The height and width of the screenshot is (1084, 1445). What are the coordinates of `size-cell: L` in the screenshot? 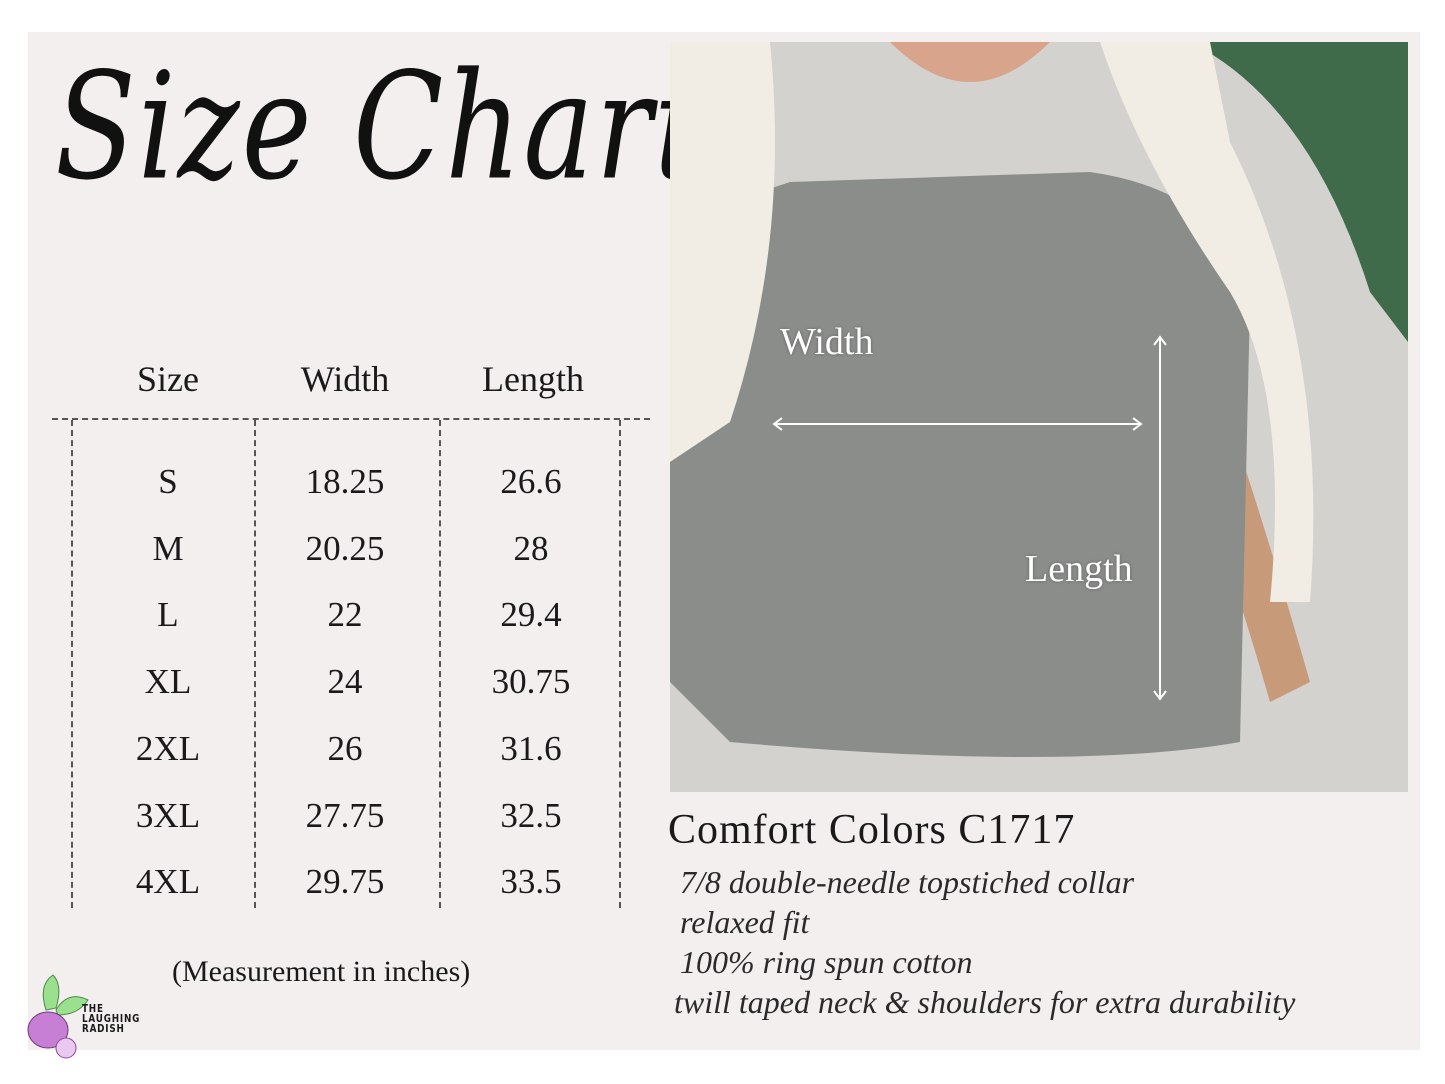 It's located at (168, 615).